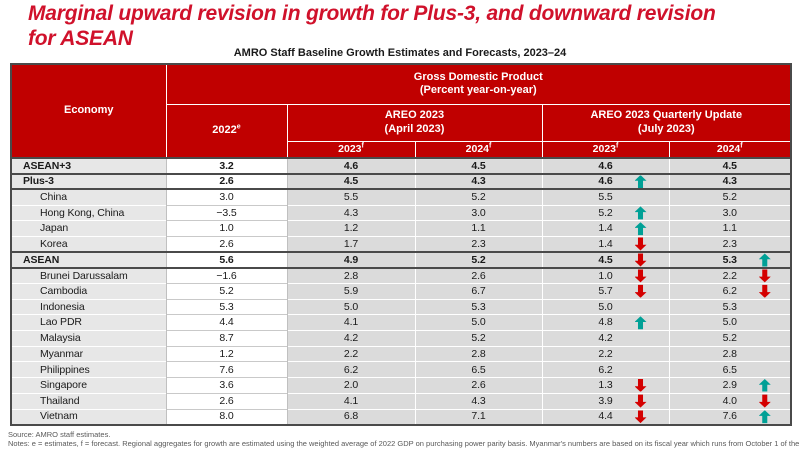  Describe the element at coordinates (88, 228) in the screenshot. I see `economy-name-cell: Japan` at that location.